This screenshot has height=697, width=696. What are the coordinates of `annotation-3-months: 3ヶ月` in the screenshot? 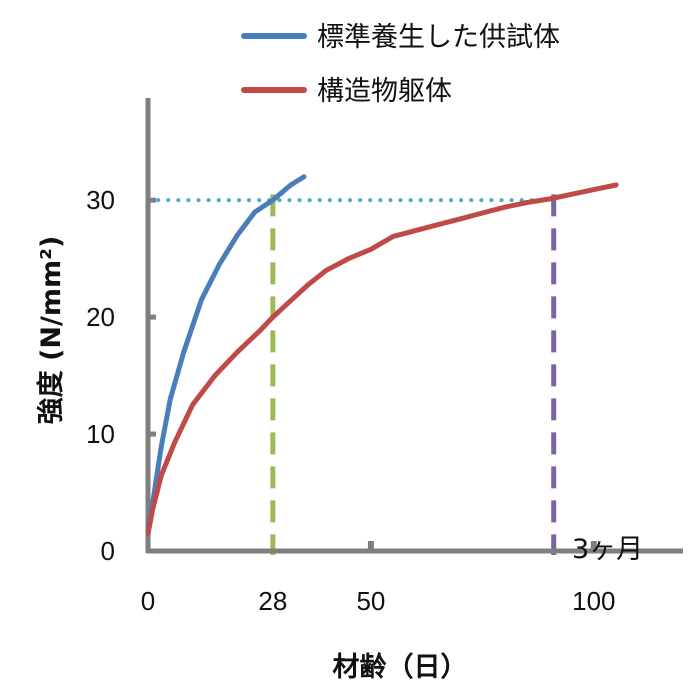 It's located at (607, 549).